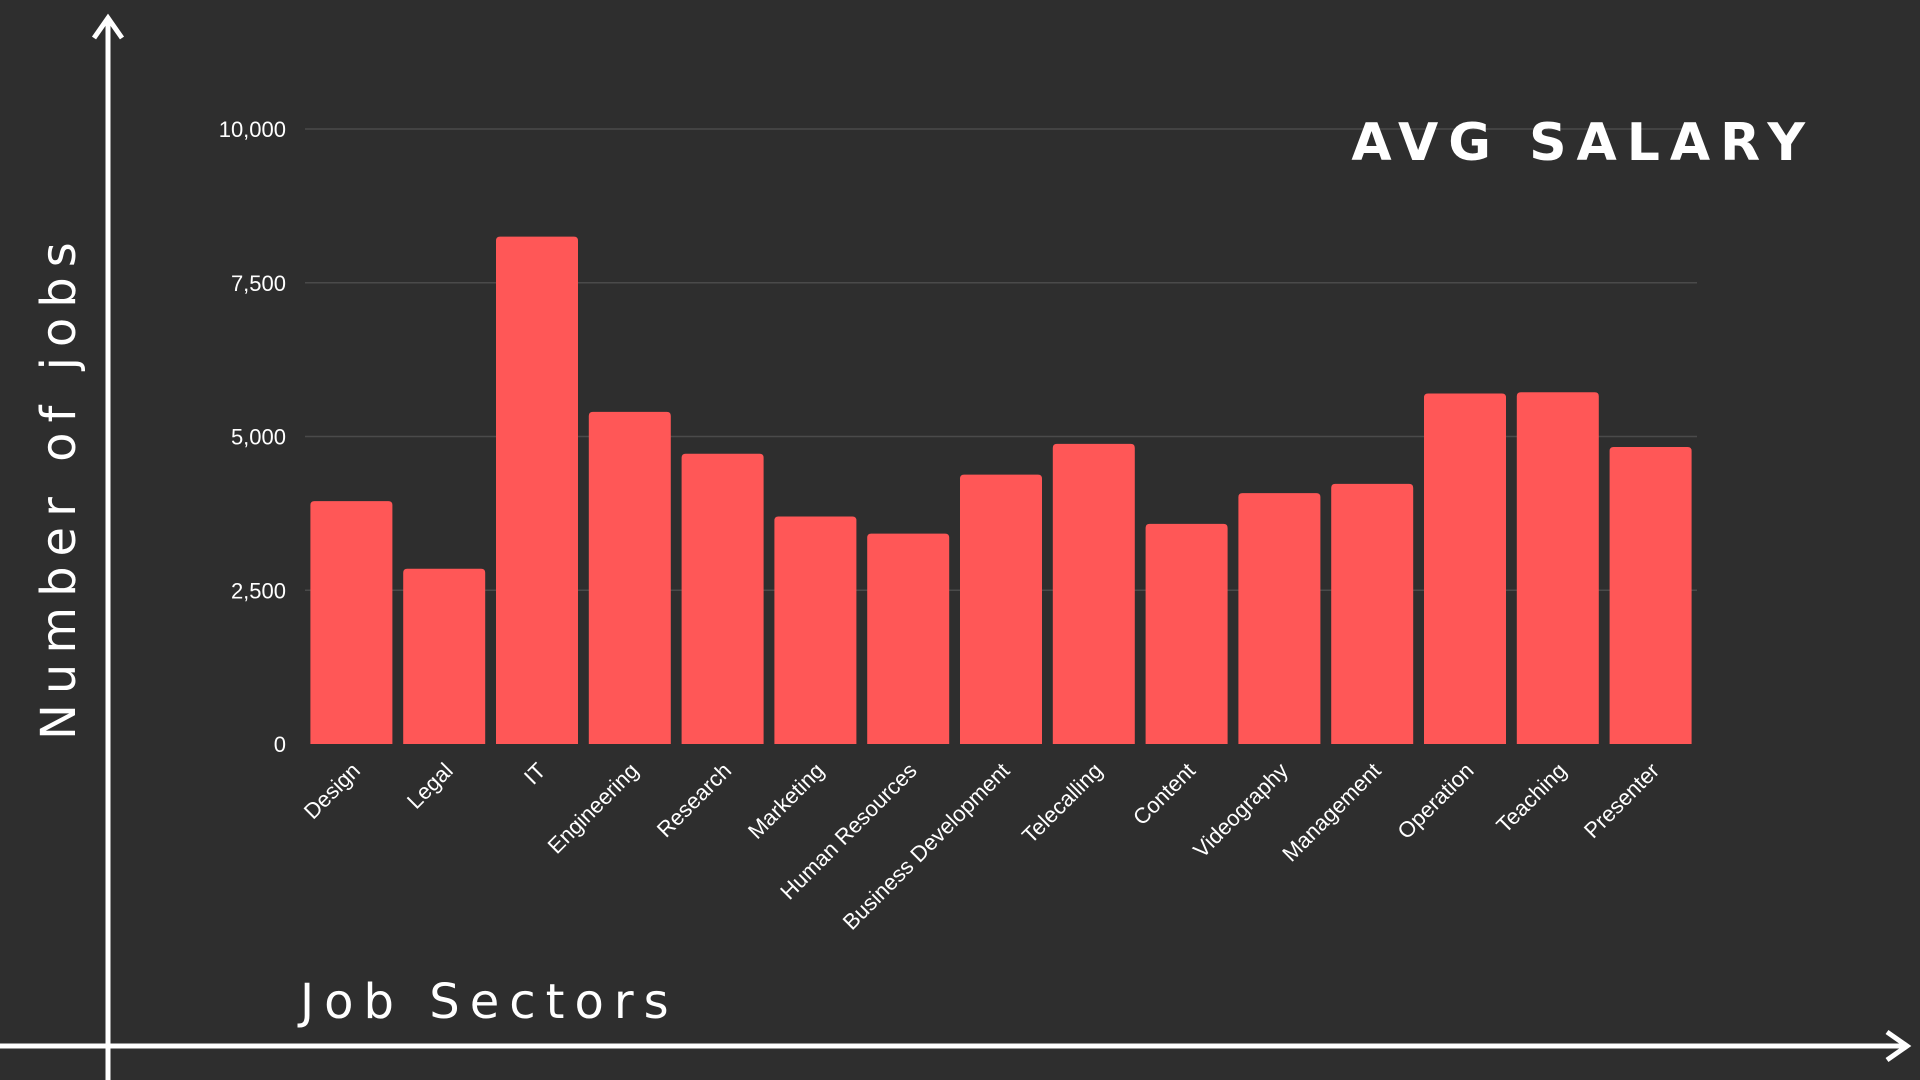 The width and height of the screenshot is (1920, 1080). What do you see at coordinates (694, 800) in the screenshot?
I see `x-tick-label: Research` at bounding box center [694, 800].